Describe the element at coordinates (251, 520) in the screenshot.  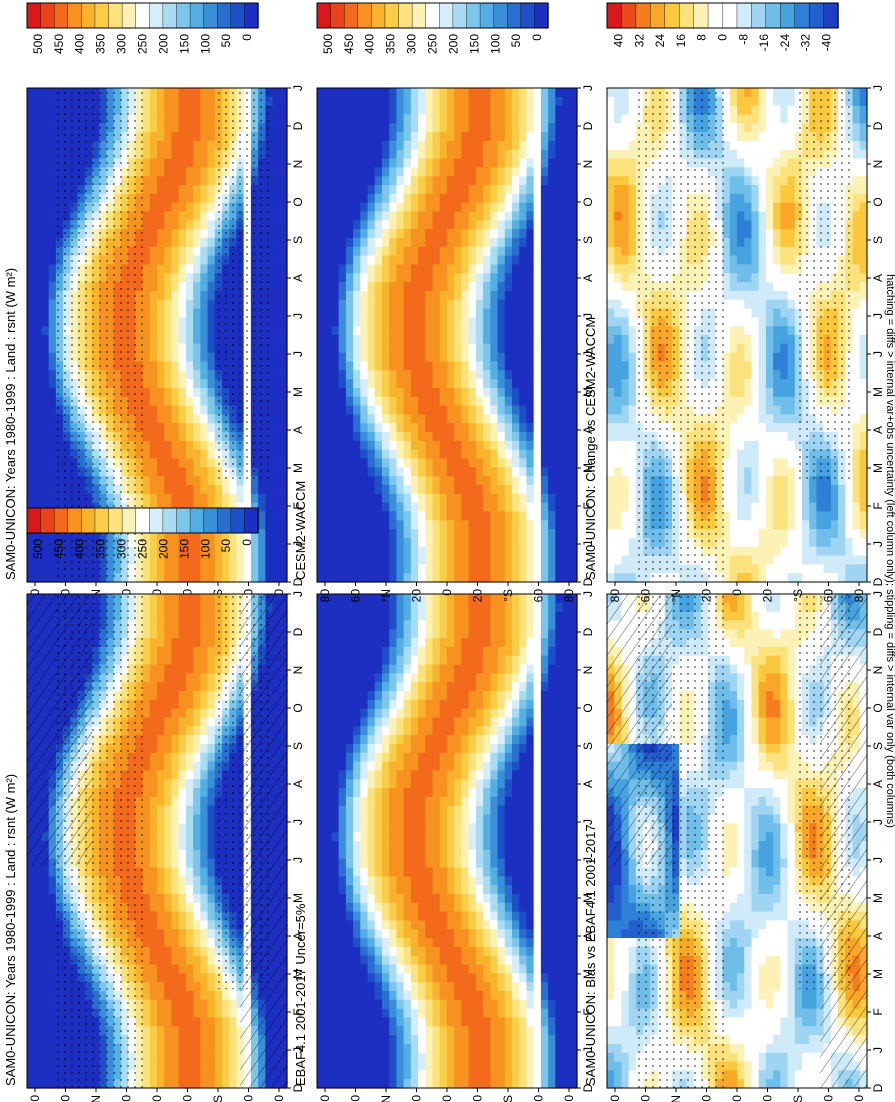
I see `colorbar-swatch` at that location.